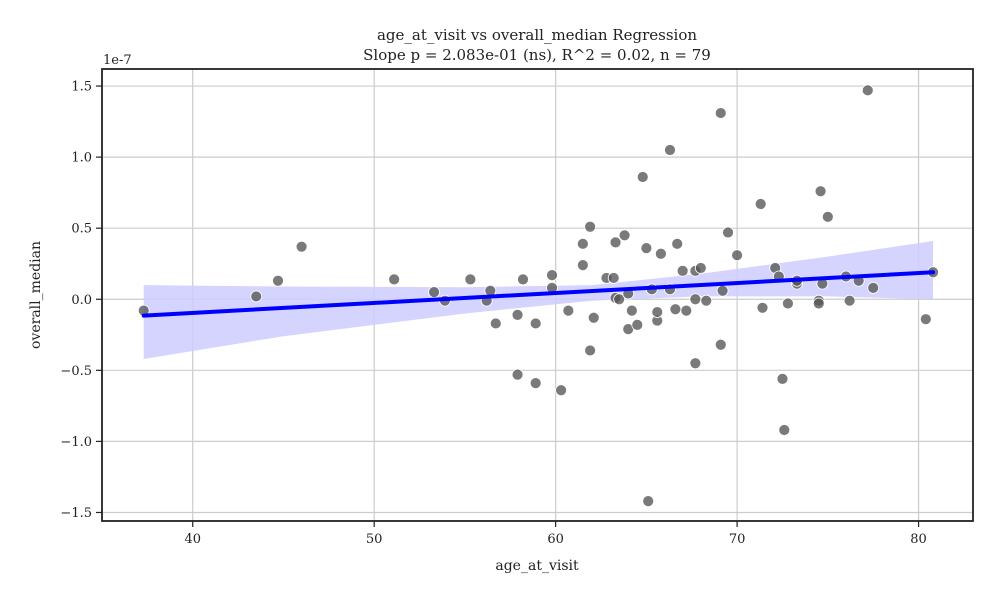  Describe the element at coordinates (555, 539) in the screenshot. I see `x-tick-label: 60` at that location.